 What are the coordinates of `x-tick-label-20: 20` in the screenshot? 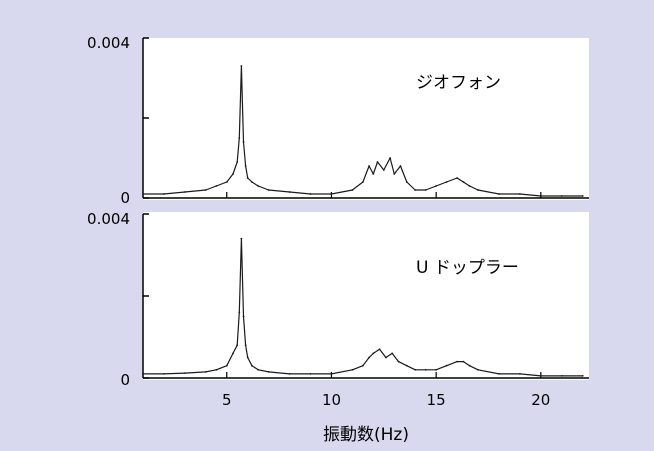 It's located at (540, 400).